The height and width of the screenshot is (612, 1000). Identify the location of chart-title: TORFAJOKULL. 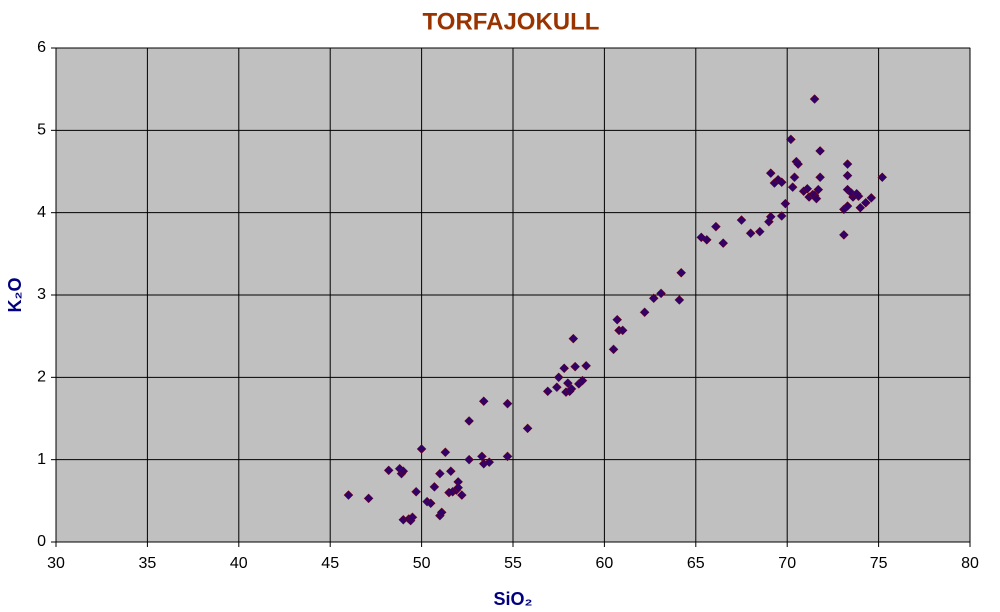
(511, 21).